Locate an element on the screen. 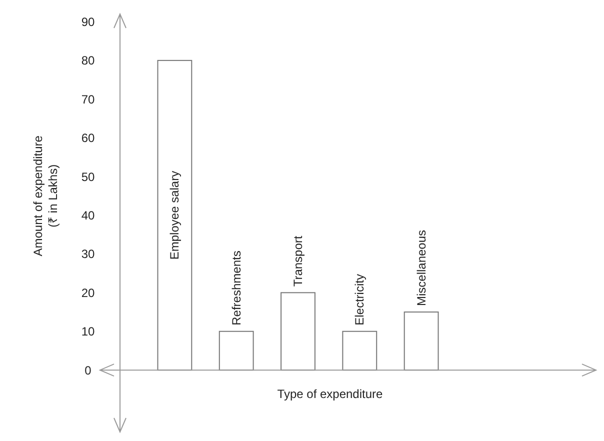  x-tick-label: Employee salary is located at coordinates (175, 215).